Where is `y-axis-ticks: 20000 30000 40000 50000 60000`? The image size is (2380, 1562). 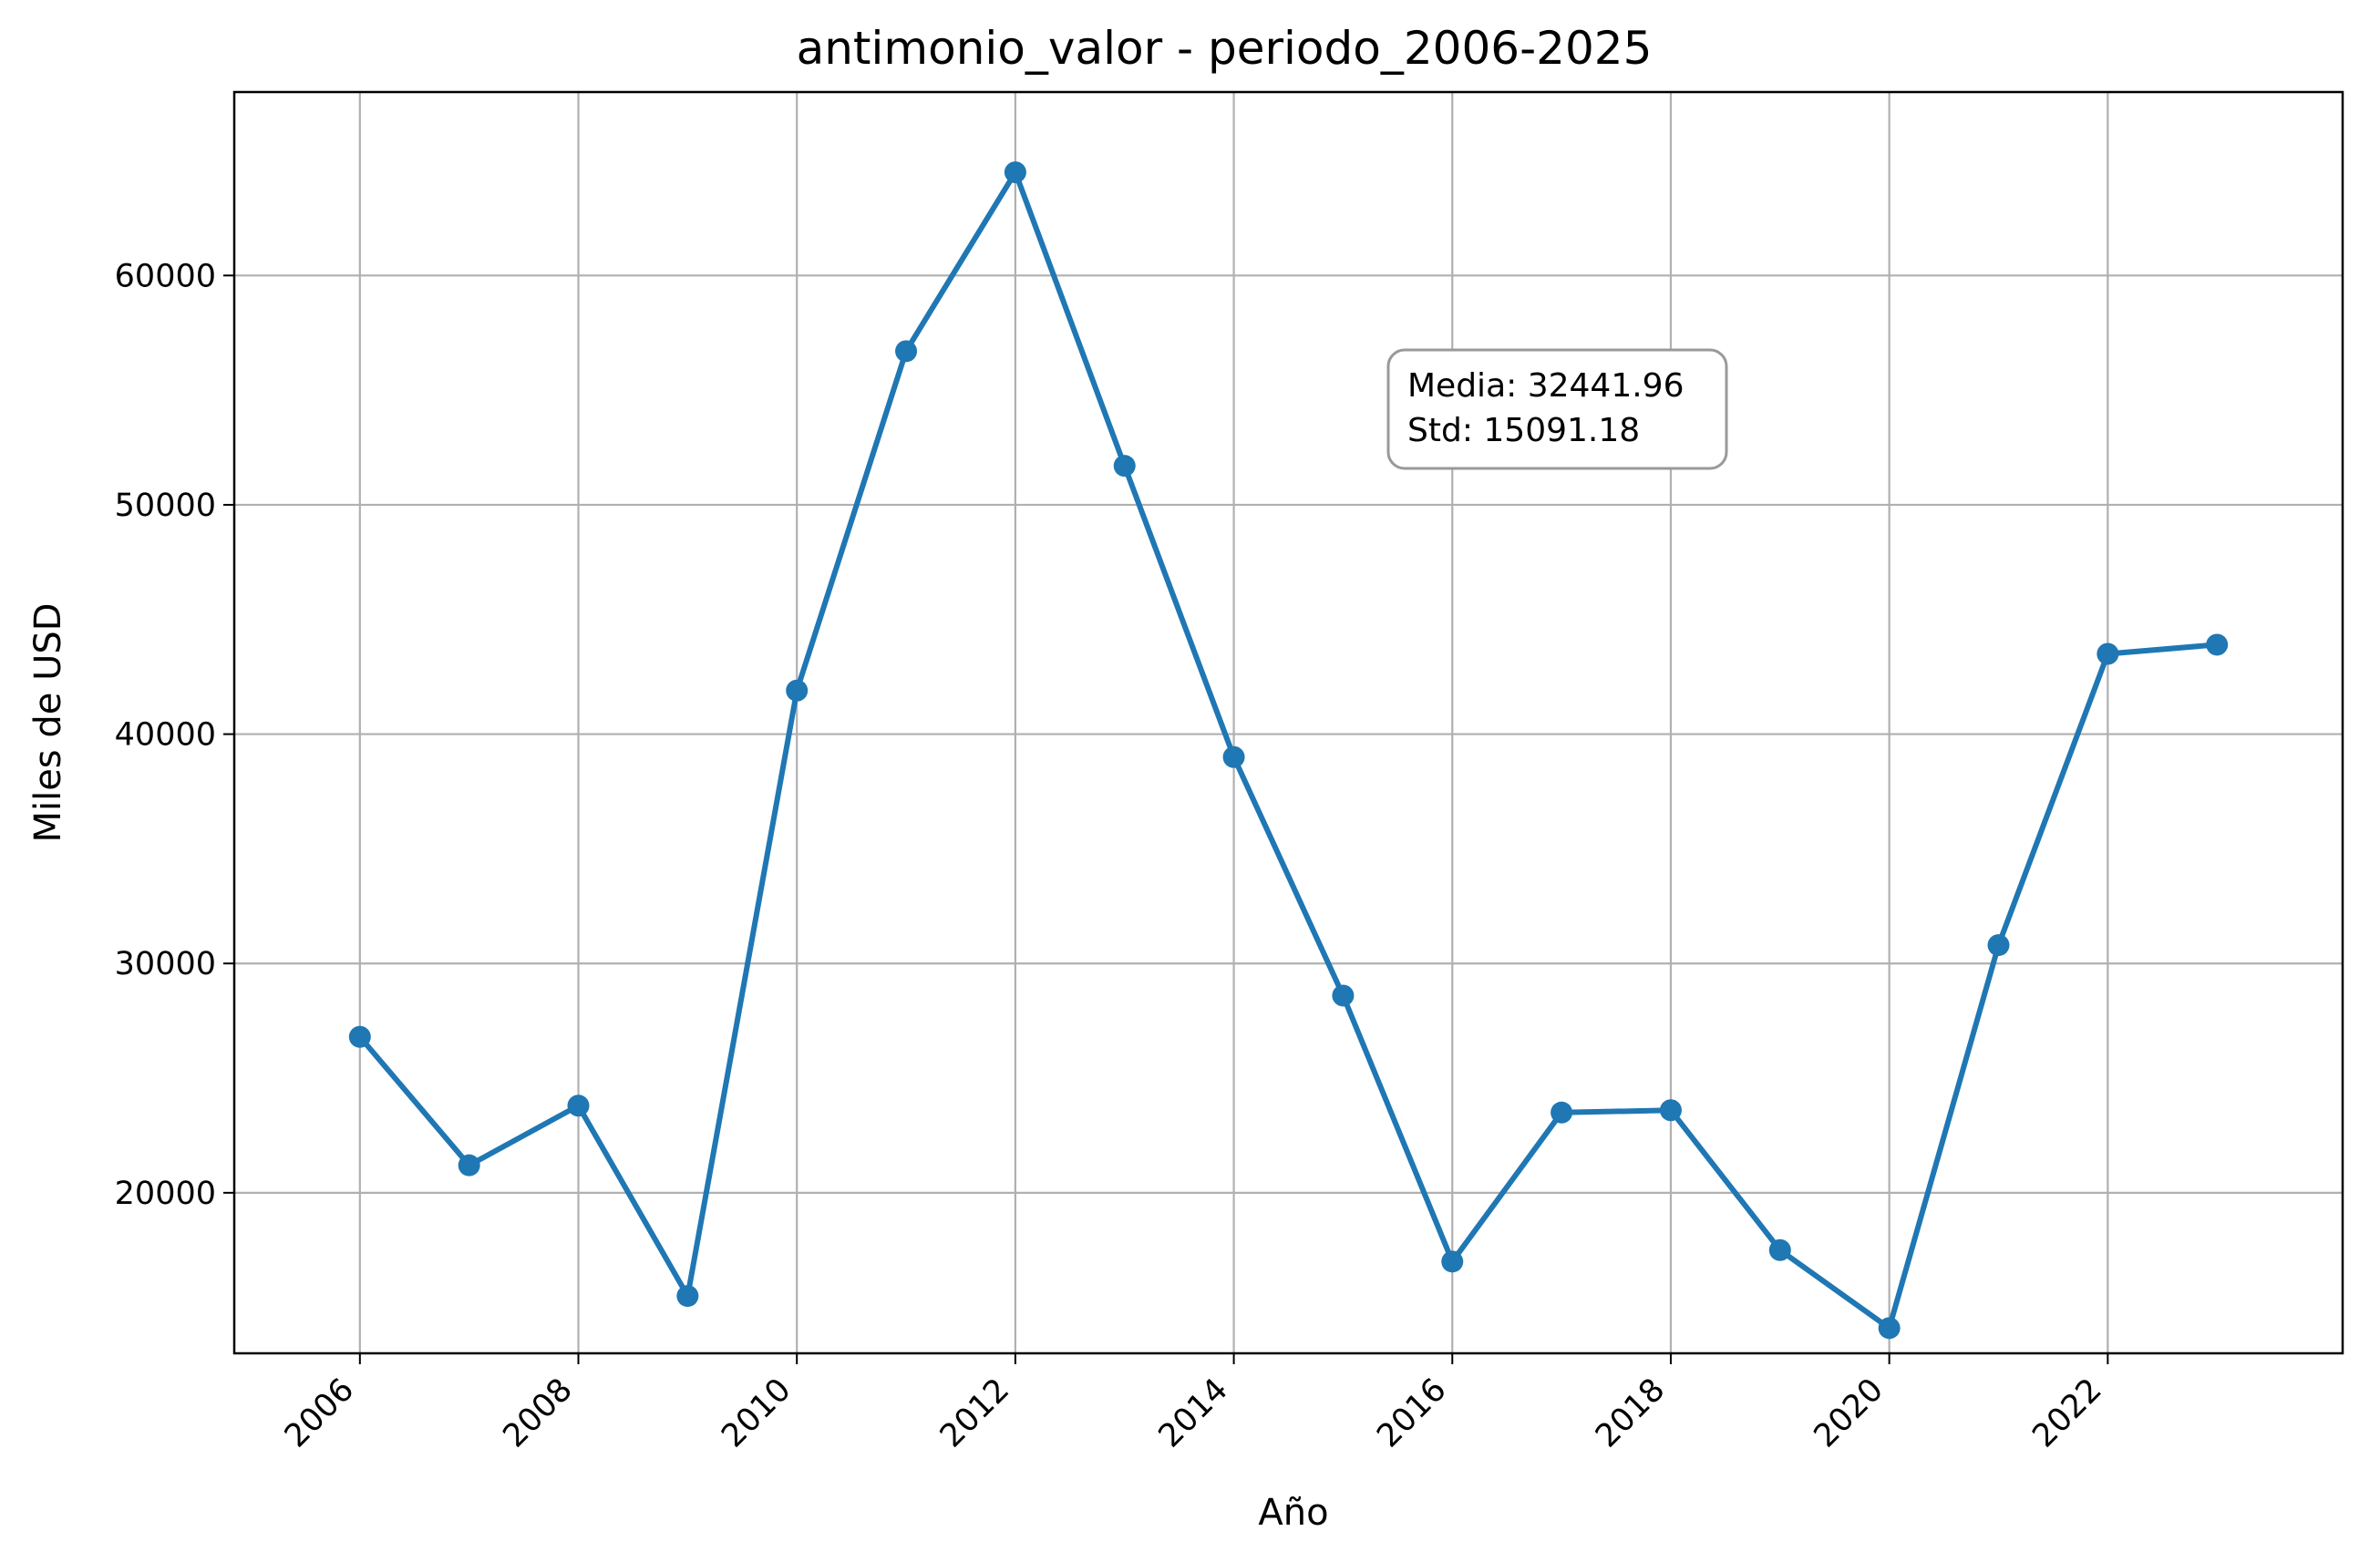 y-axis-ticks: 20000 30000 40000 50000 60000 is located at coordinates (175, 735).